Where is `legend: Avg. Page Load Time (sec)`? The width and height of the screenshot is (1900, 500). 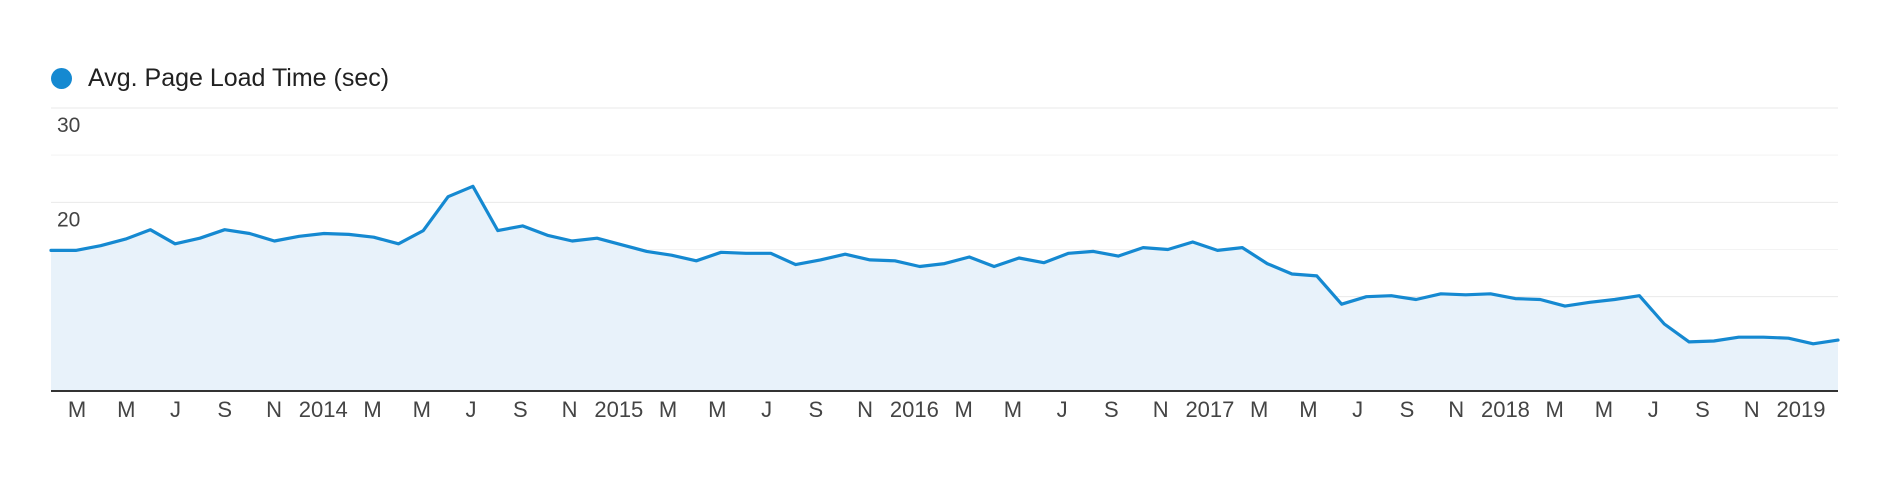
legend: Avg. Page Load Time (sec) is located at coordinates (220, 78).